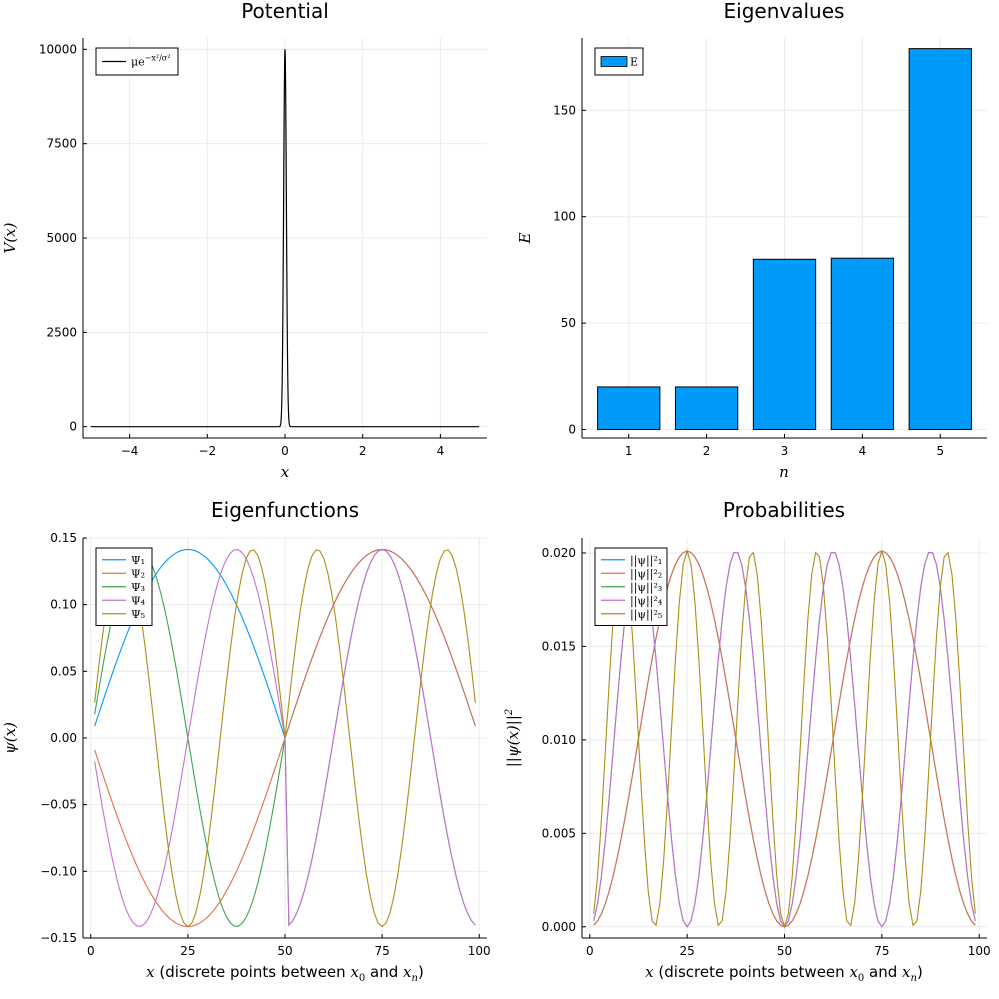  What do you see at coordinates (614, 61) in the screenshot?
I see `eigenvalues-legend-swatch` at bounding box center [614, 61].